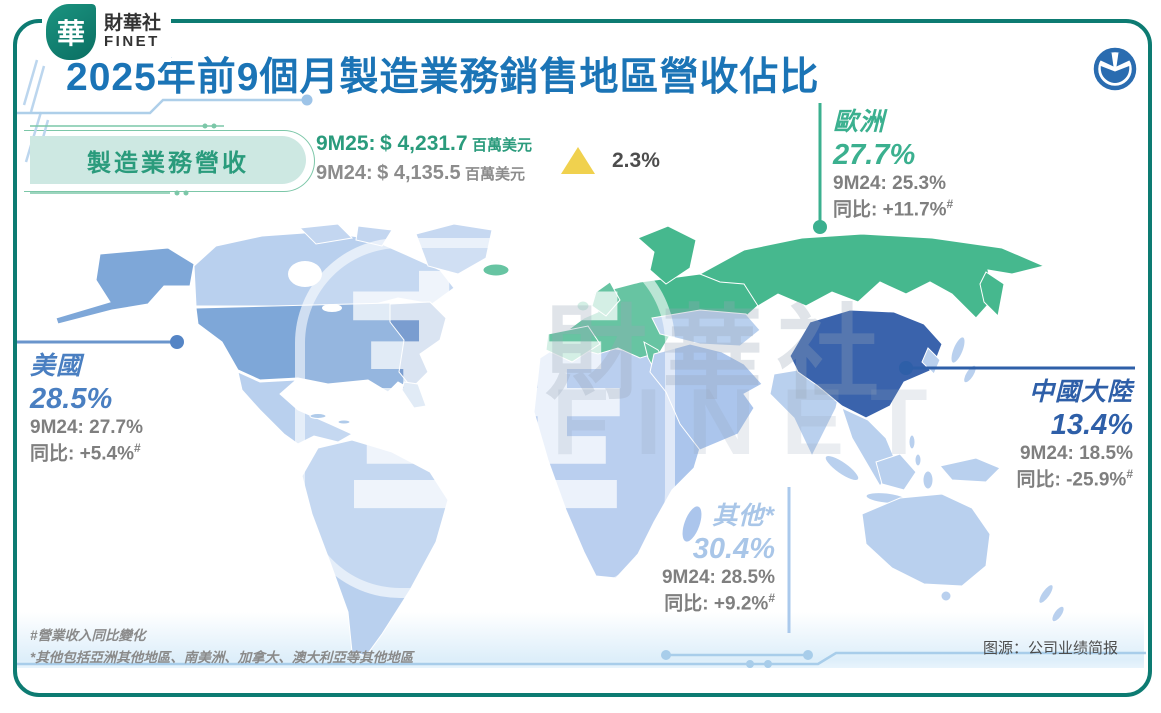 This screenshot has height=713, width=1161. What do you see at coordinates (578, 160) in the screenshot?
I see `up-triangle-icon` at bounding box center [578, 160].